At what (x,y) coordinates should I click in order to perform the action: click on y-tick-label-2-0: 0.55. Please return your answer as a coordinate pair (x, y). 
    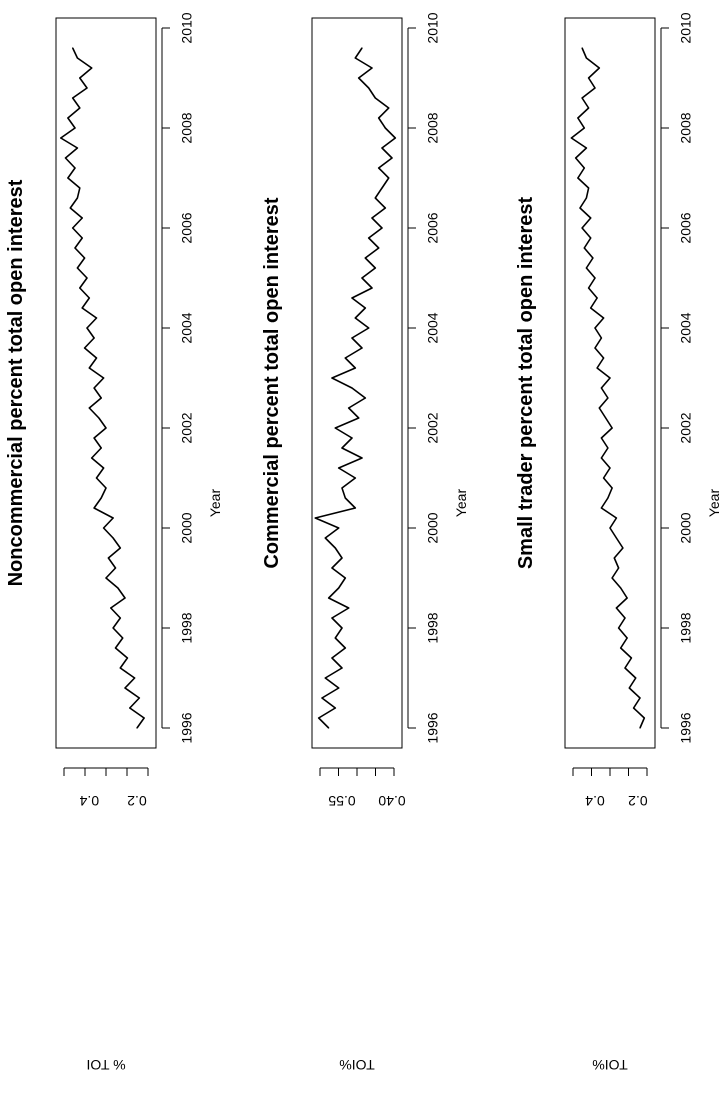
    Looking at the image, I should click on (341, 801).